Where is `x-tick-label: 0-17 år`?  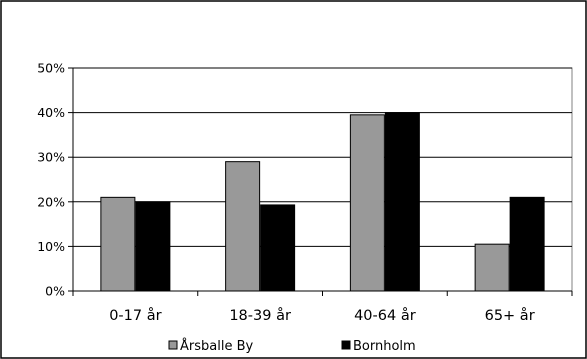
x-tick-label: 0-17 år is located at coordinates (135, 315).